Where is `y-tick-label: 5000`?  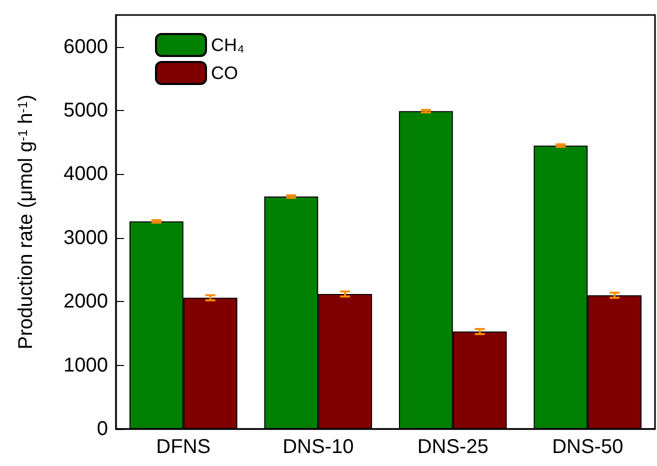 y-tick-label: 5000 is located at coordinates (86, 111).